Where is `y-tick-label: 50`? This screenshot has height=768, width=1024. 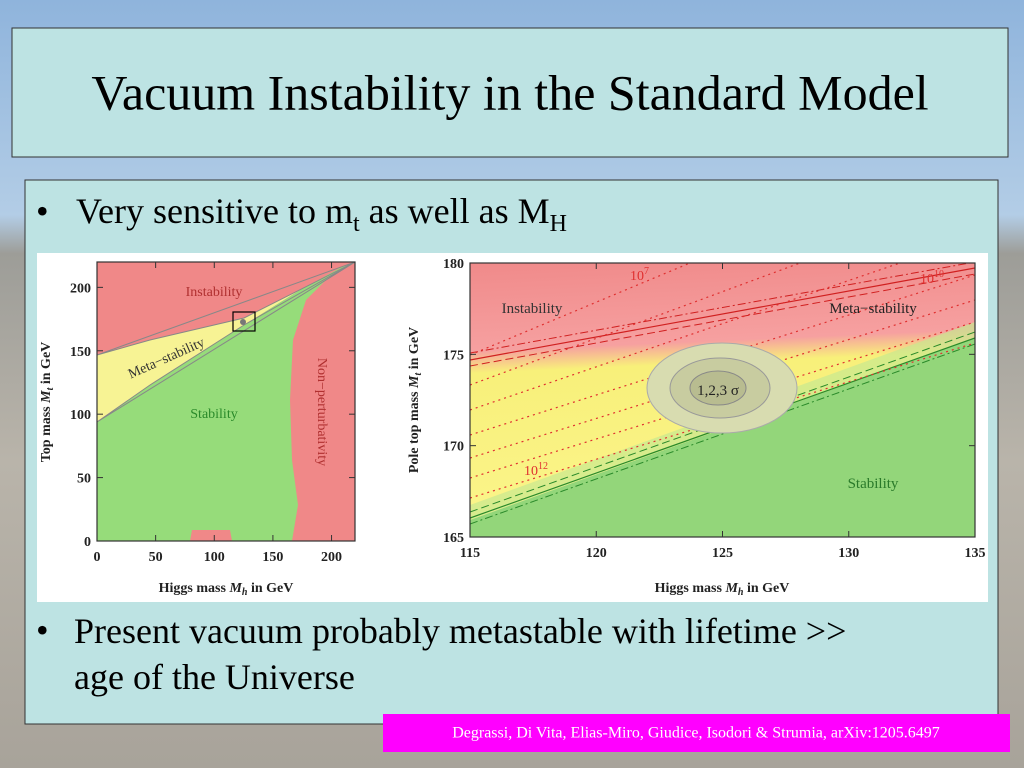 y-tick-label: 50 is located at coordinates (84, 479).